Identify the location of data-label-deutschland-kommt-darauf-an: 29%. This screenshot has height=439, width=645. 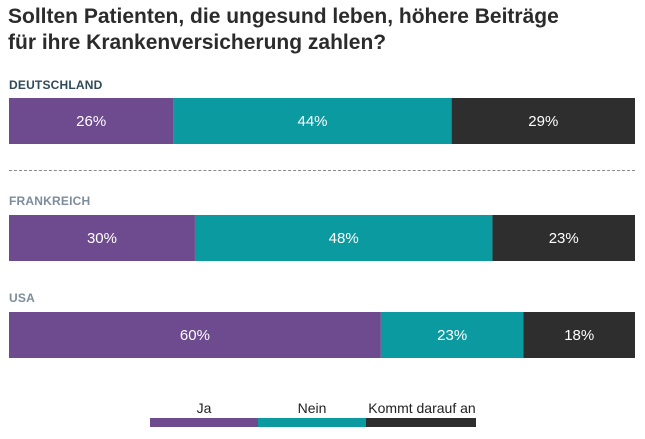
(543, 121).